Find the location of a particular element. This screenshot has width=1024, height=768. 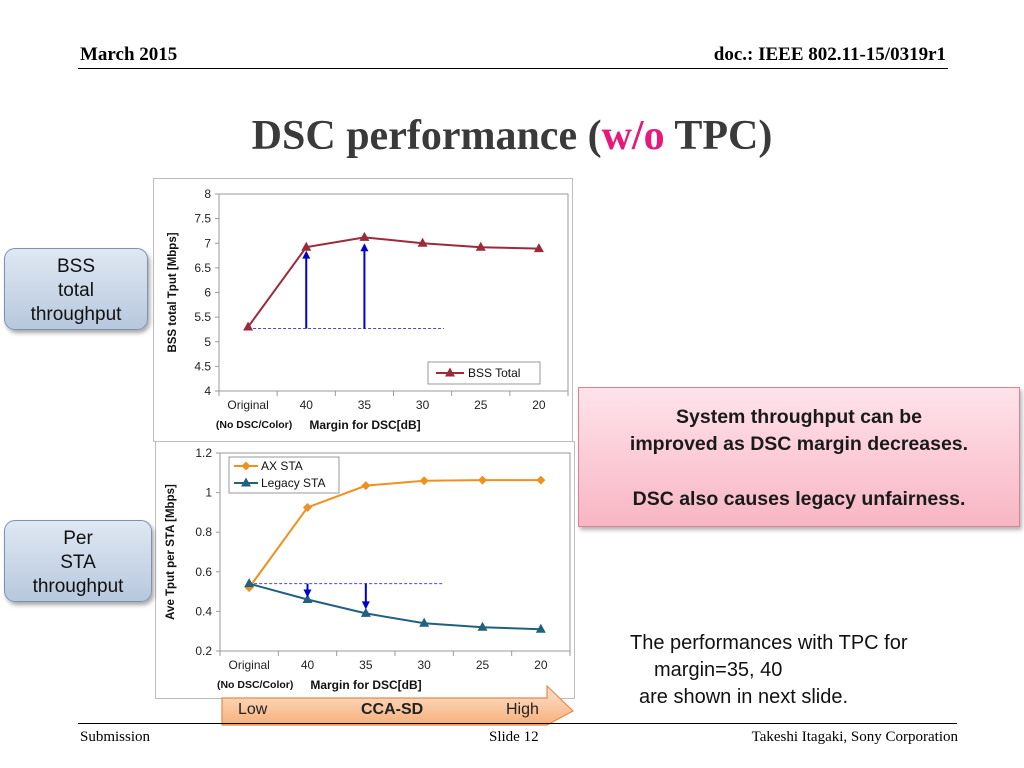

callout-line-2: improved as DSC margin decreases. is located at coordinates (799, 444).